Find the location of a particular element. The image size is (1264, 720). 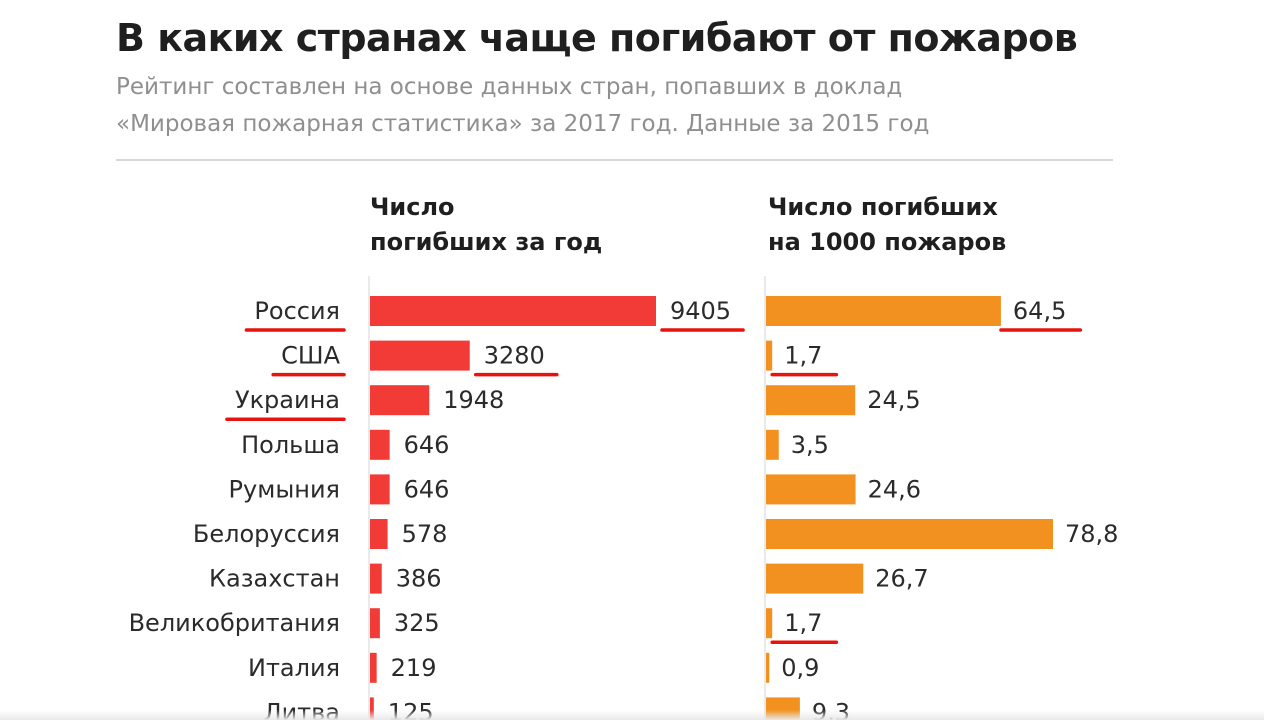

bottom-edge-shadow is located at coordinates (632, 715).